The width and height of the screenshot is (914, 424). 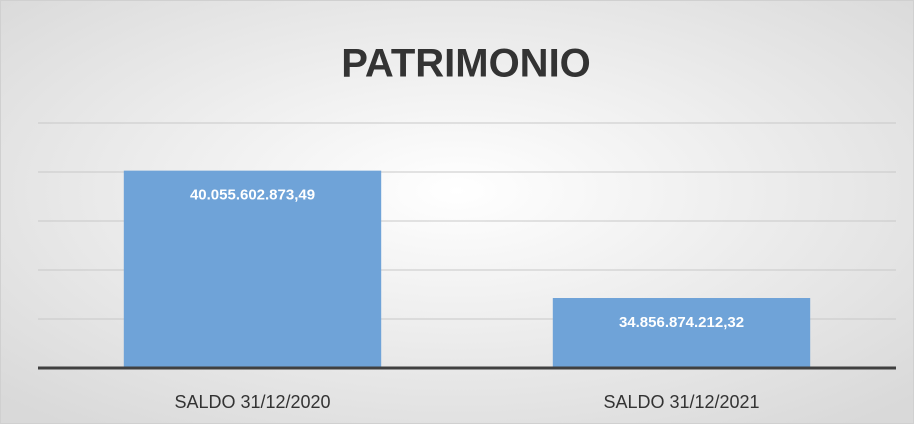 I want to click on data-label: 34.856.874.212,32, so click(x=681, y=322).